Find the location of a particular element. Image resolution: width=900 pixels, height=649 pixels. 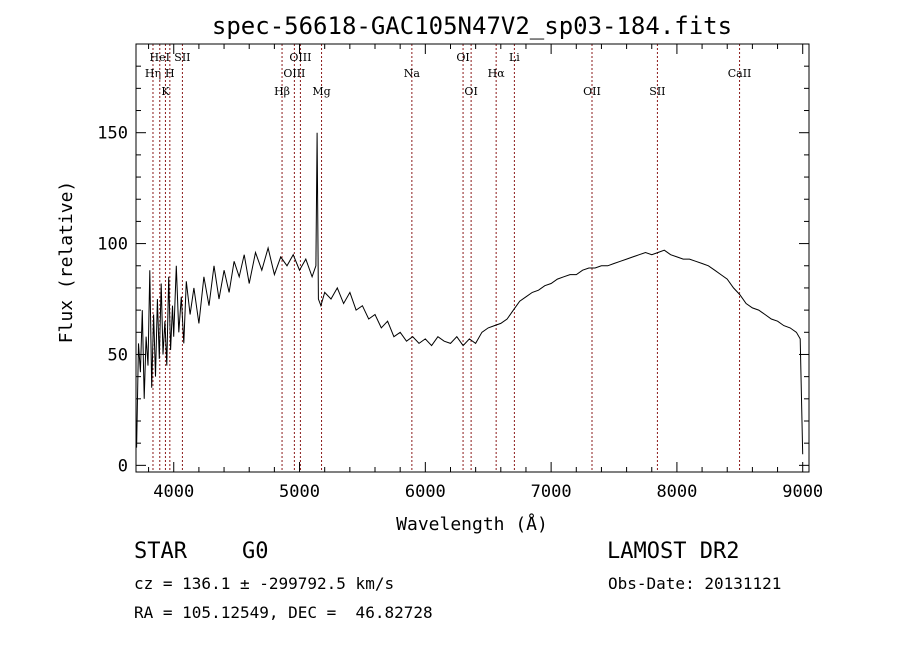

line-label-0: Hη is located at coordinates (153, 73).